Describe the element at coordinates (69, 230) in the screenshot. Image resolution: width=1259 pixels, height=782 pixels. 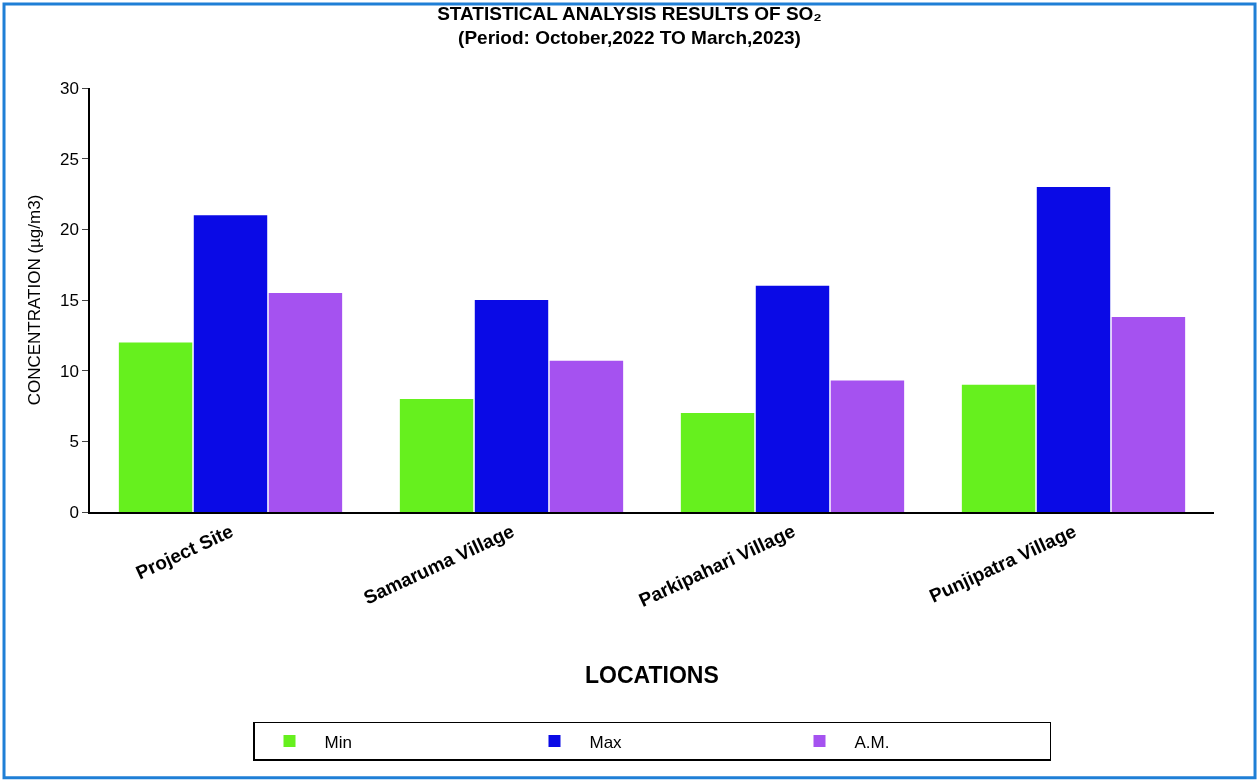
I see `y-tick-label: 20` at that location.